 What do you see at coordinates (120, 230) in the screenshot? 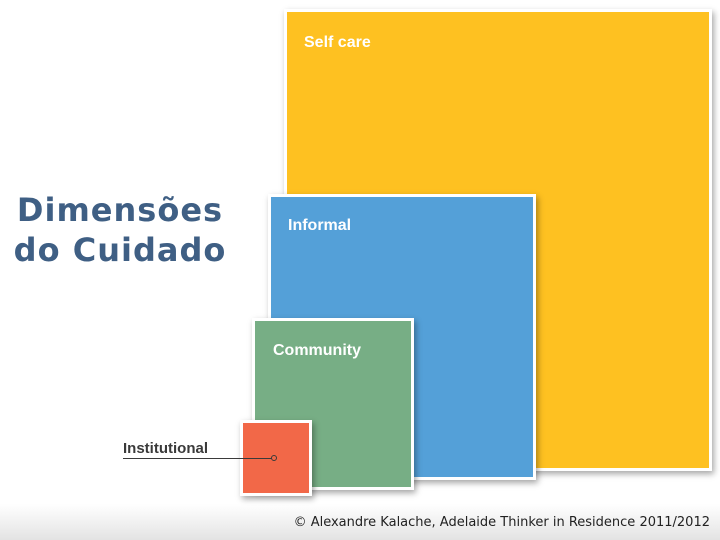
I see `slide-title: Dimensões do Cuidado` at bounding box center [120, 230].